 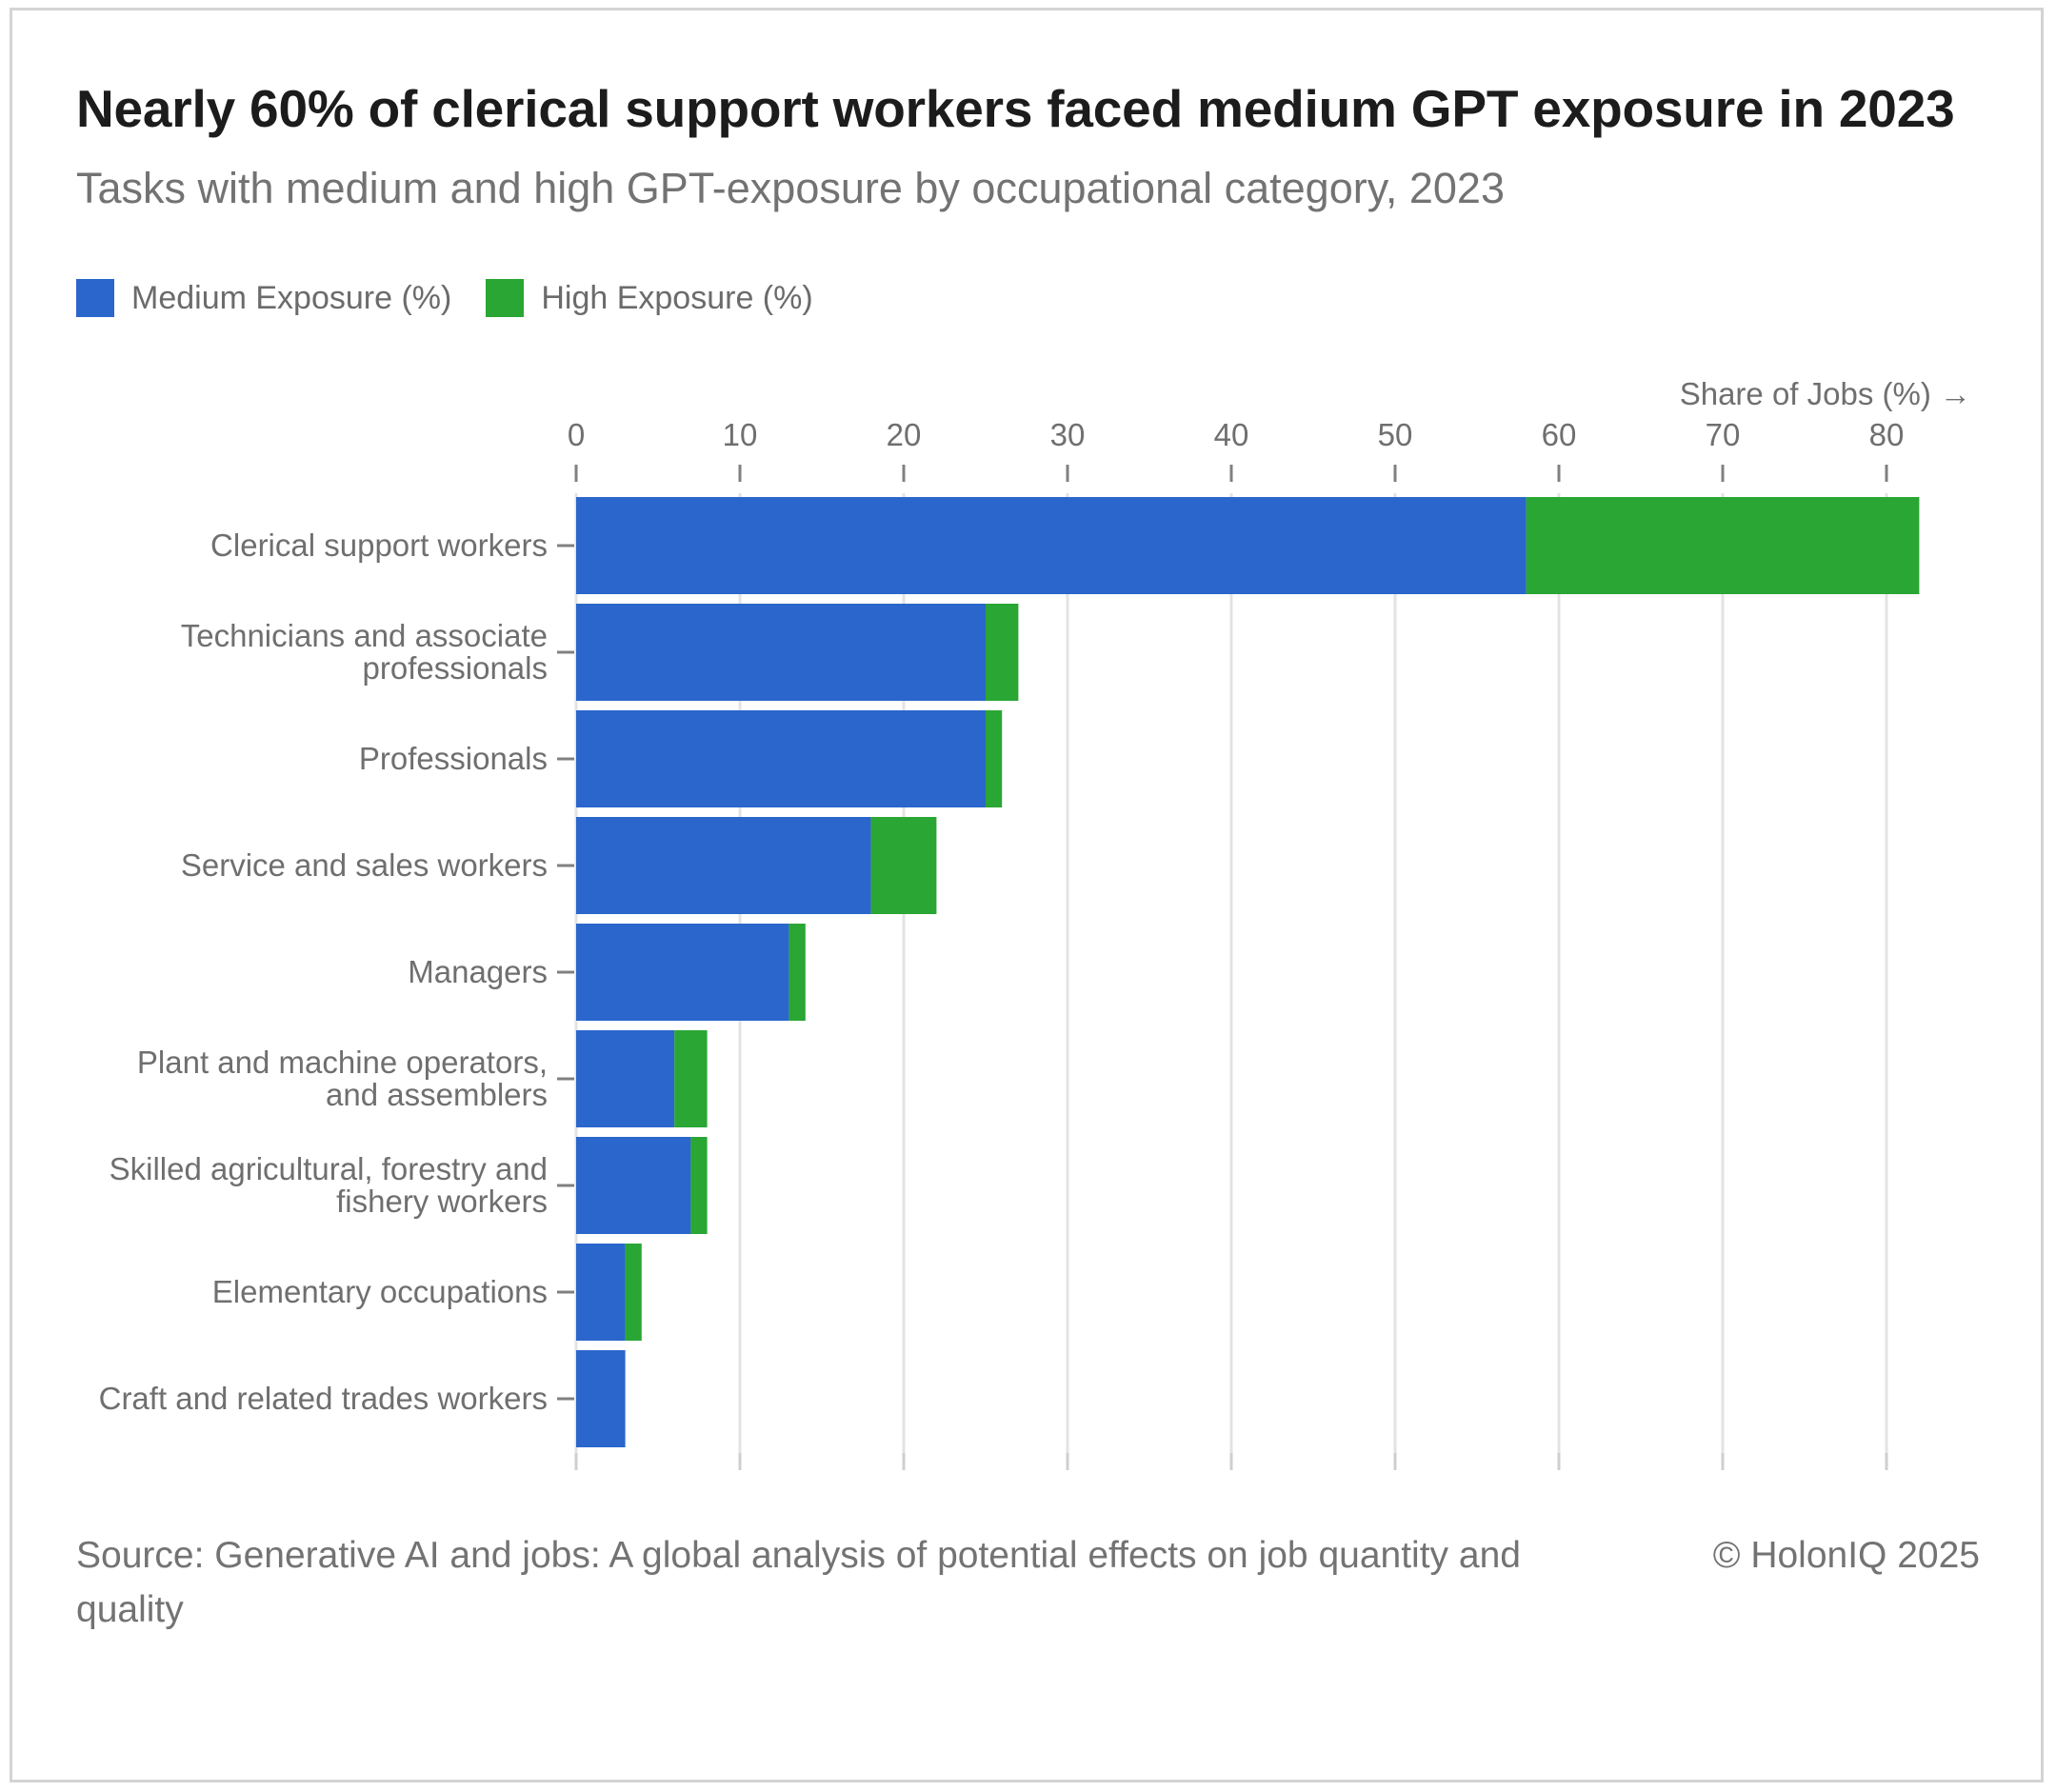 What do you see at coordinates (740, 434) in the screenshot?
I see `x-tick-label-10: 10` at bounding box center [740, 434].